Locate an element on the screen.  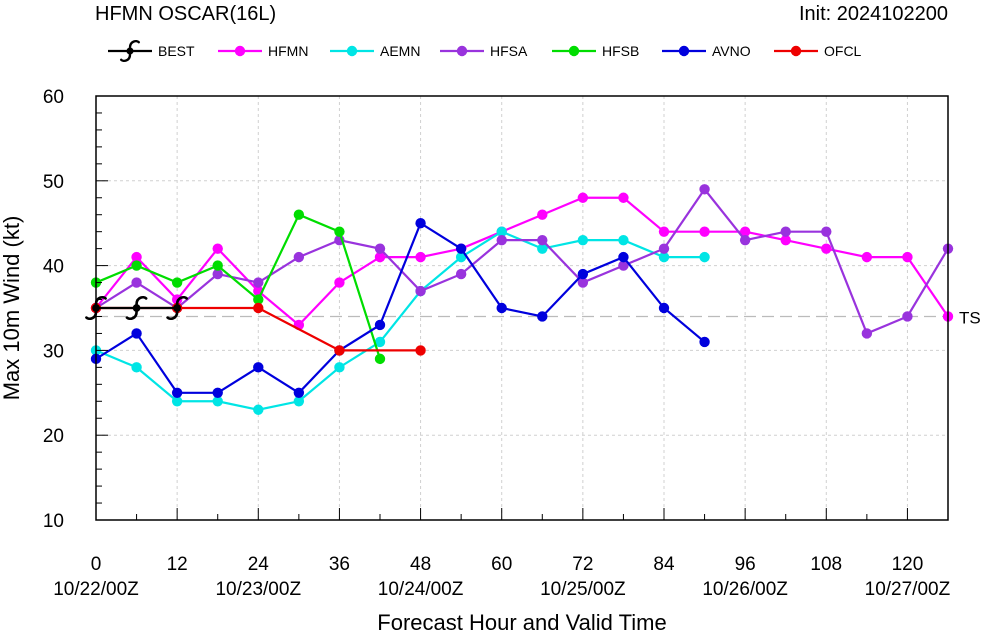
x-date-label: 10/25/00Z is located at coordinates (583, 589).